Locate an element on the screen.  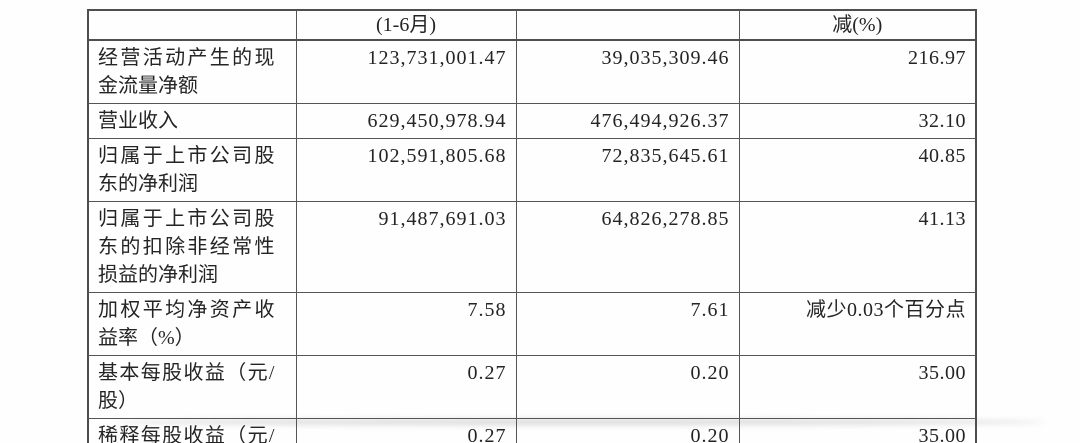
table-header-row: (1-6月) 减(%) is located at coordinates (532, 25).